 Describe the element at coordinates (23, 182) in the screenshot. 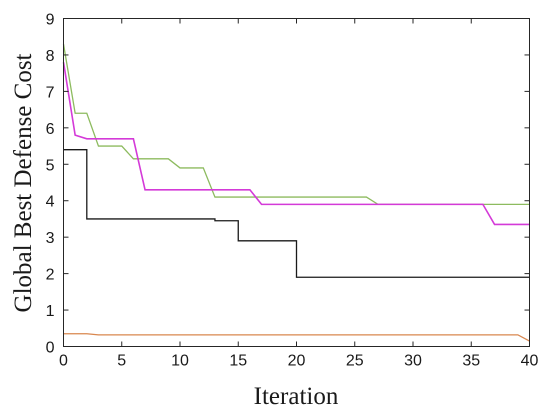

I see `y-axis-label: Global Best Defense Cost` at that location.